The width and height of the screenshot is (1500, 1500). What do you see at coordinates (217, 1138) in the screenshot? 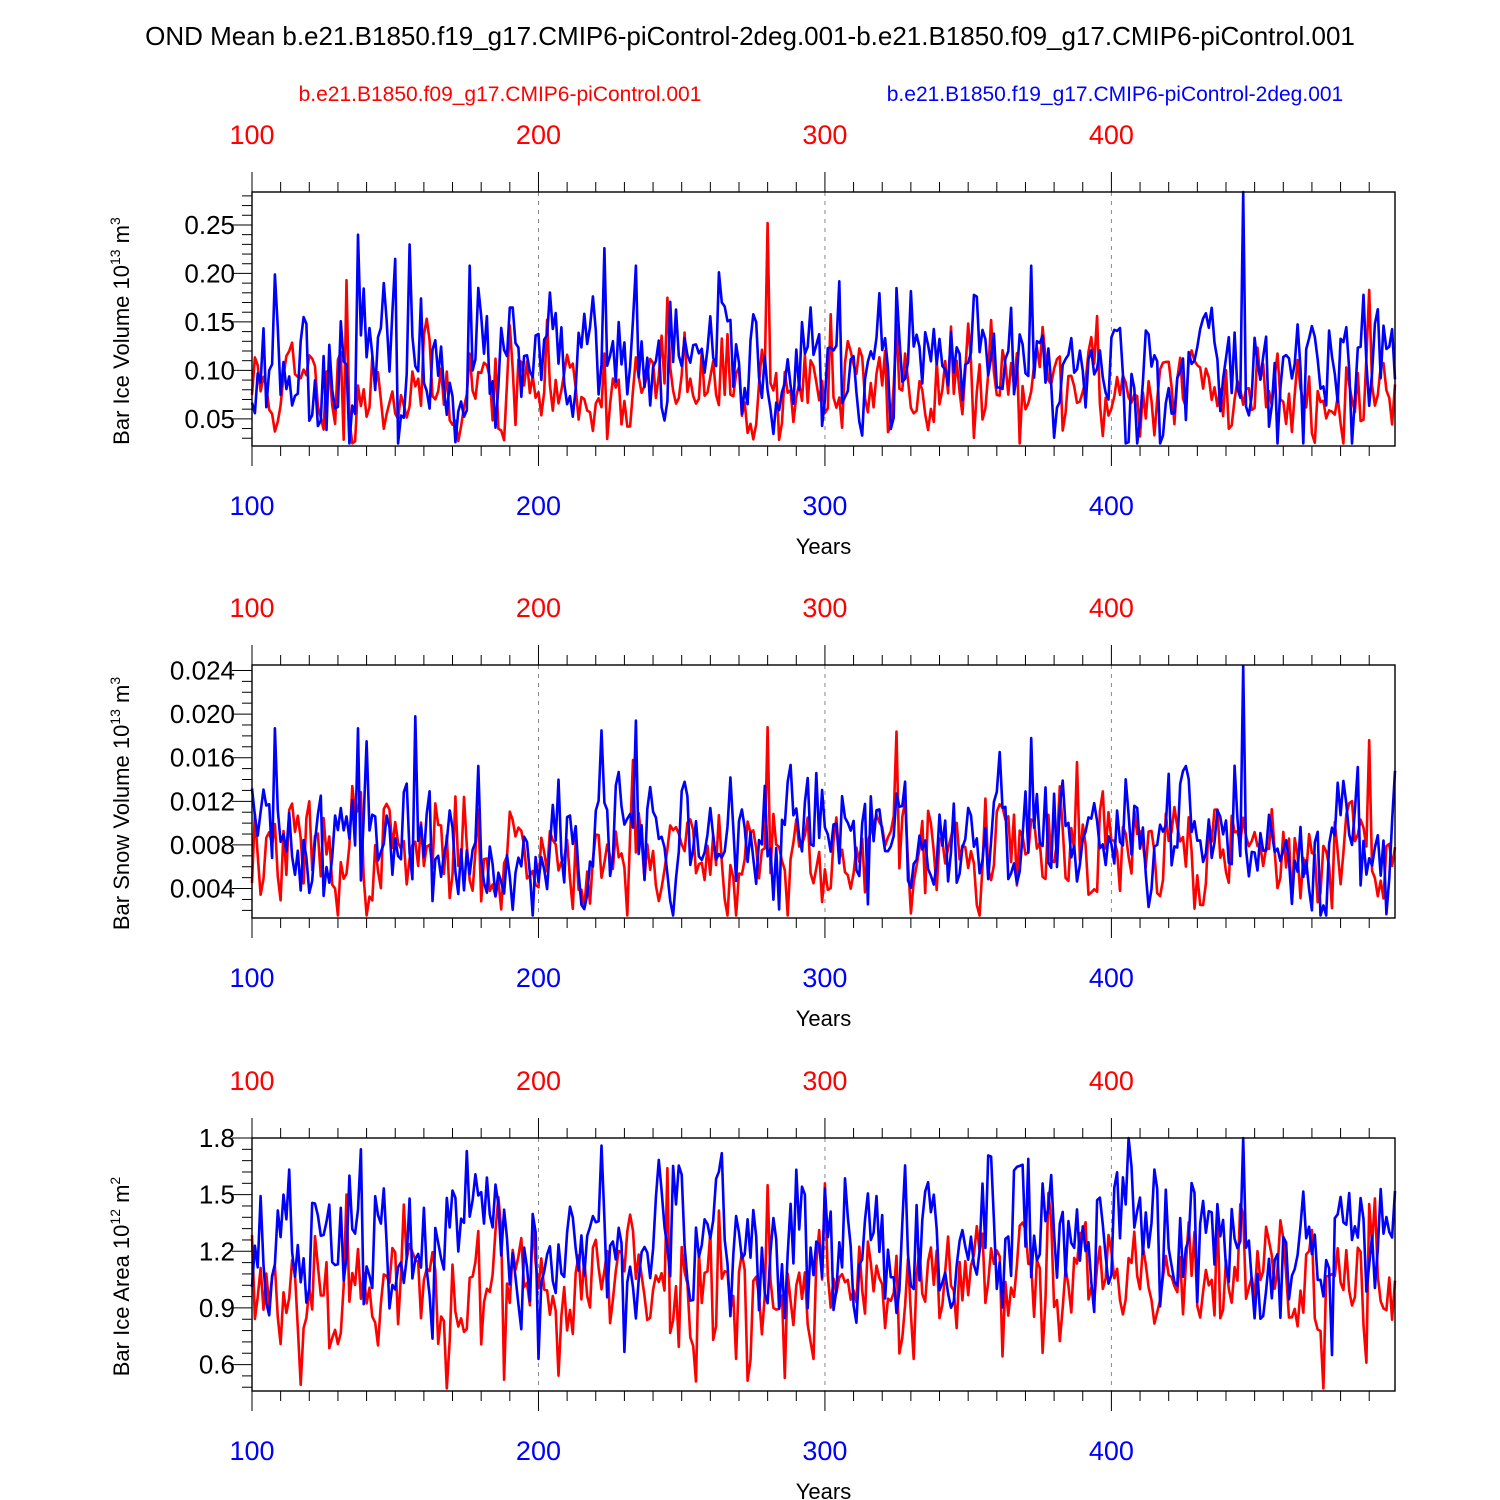
I see `y-tick-label: 1.8` at bounding box center [217, 1138].